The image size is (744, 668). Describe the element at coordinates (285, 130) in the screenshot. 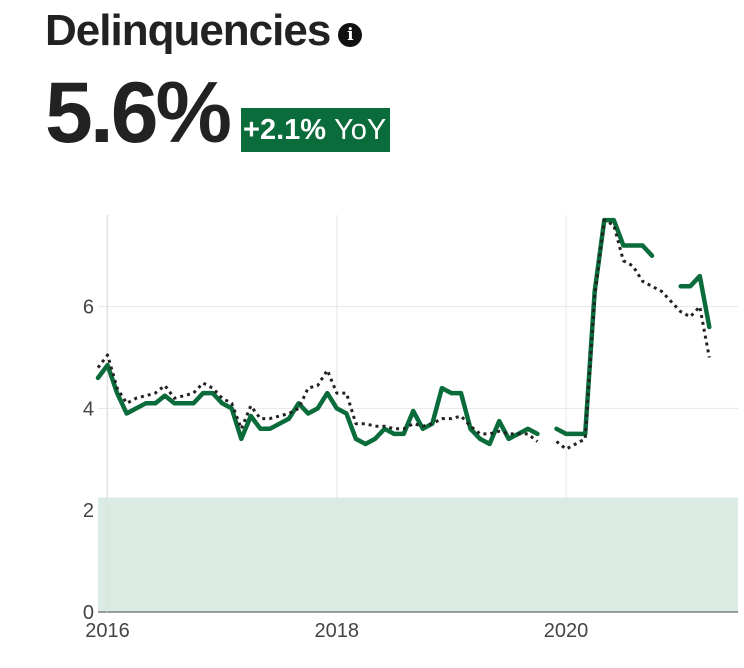

I see `yoy-change: +2.1%` at that location.